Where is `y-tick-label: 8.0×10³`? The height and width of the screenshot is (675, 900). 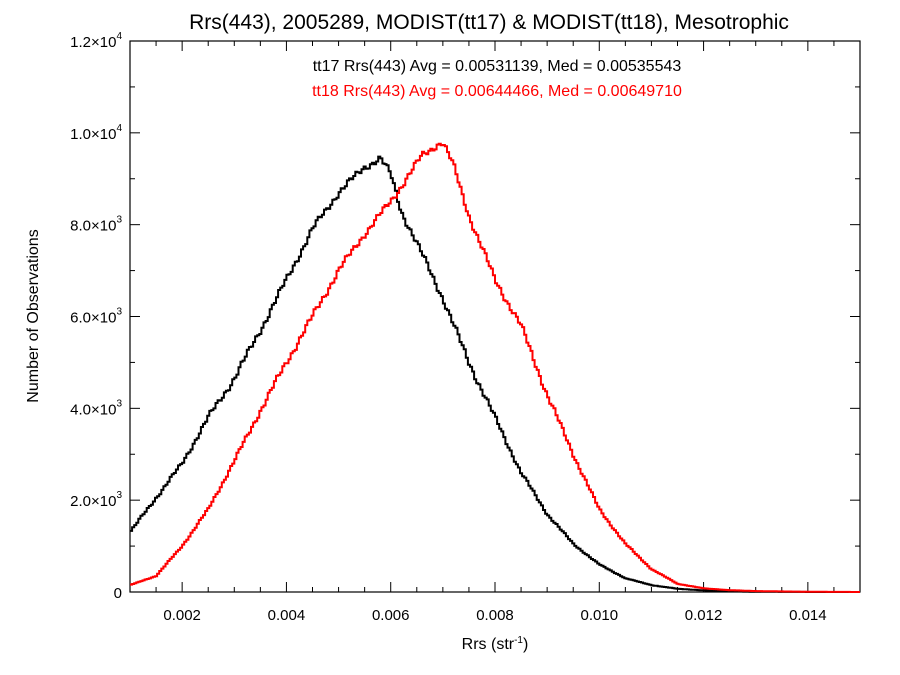
y-tick-label: 8.0×10³ is located at coordinates (96, 225).